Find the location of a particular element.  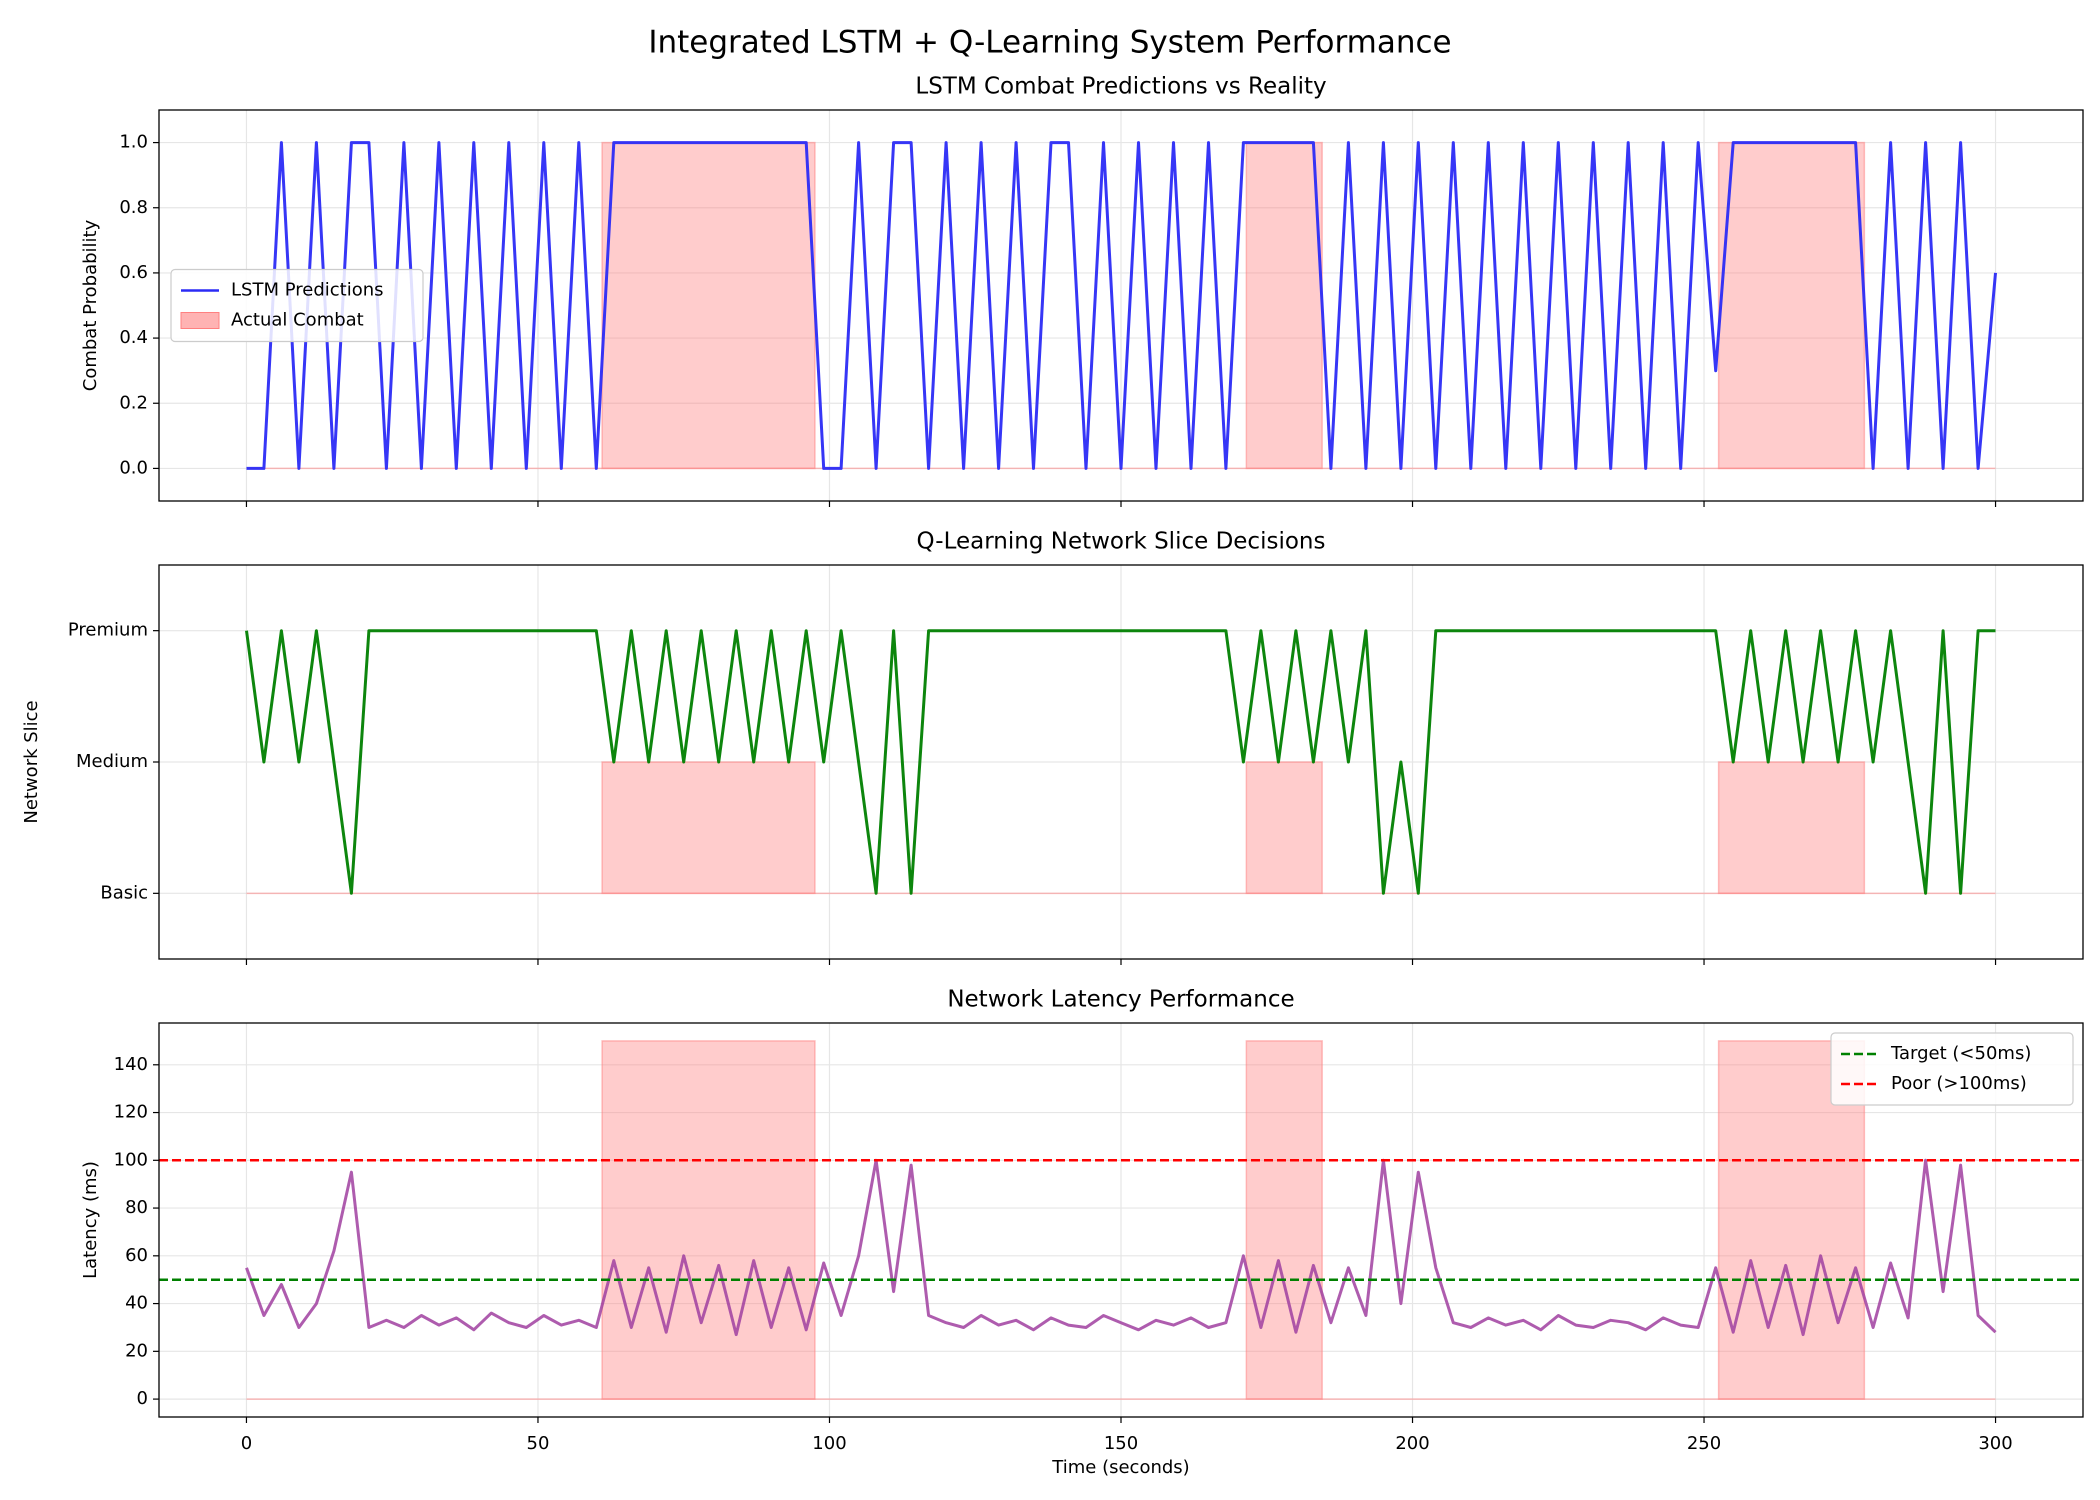

y-tick-label: 0.8 is located at coordinates (133, 207).